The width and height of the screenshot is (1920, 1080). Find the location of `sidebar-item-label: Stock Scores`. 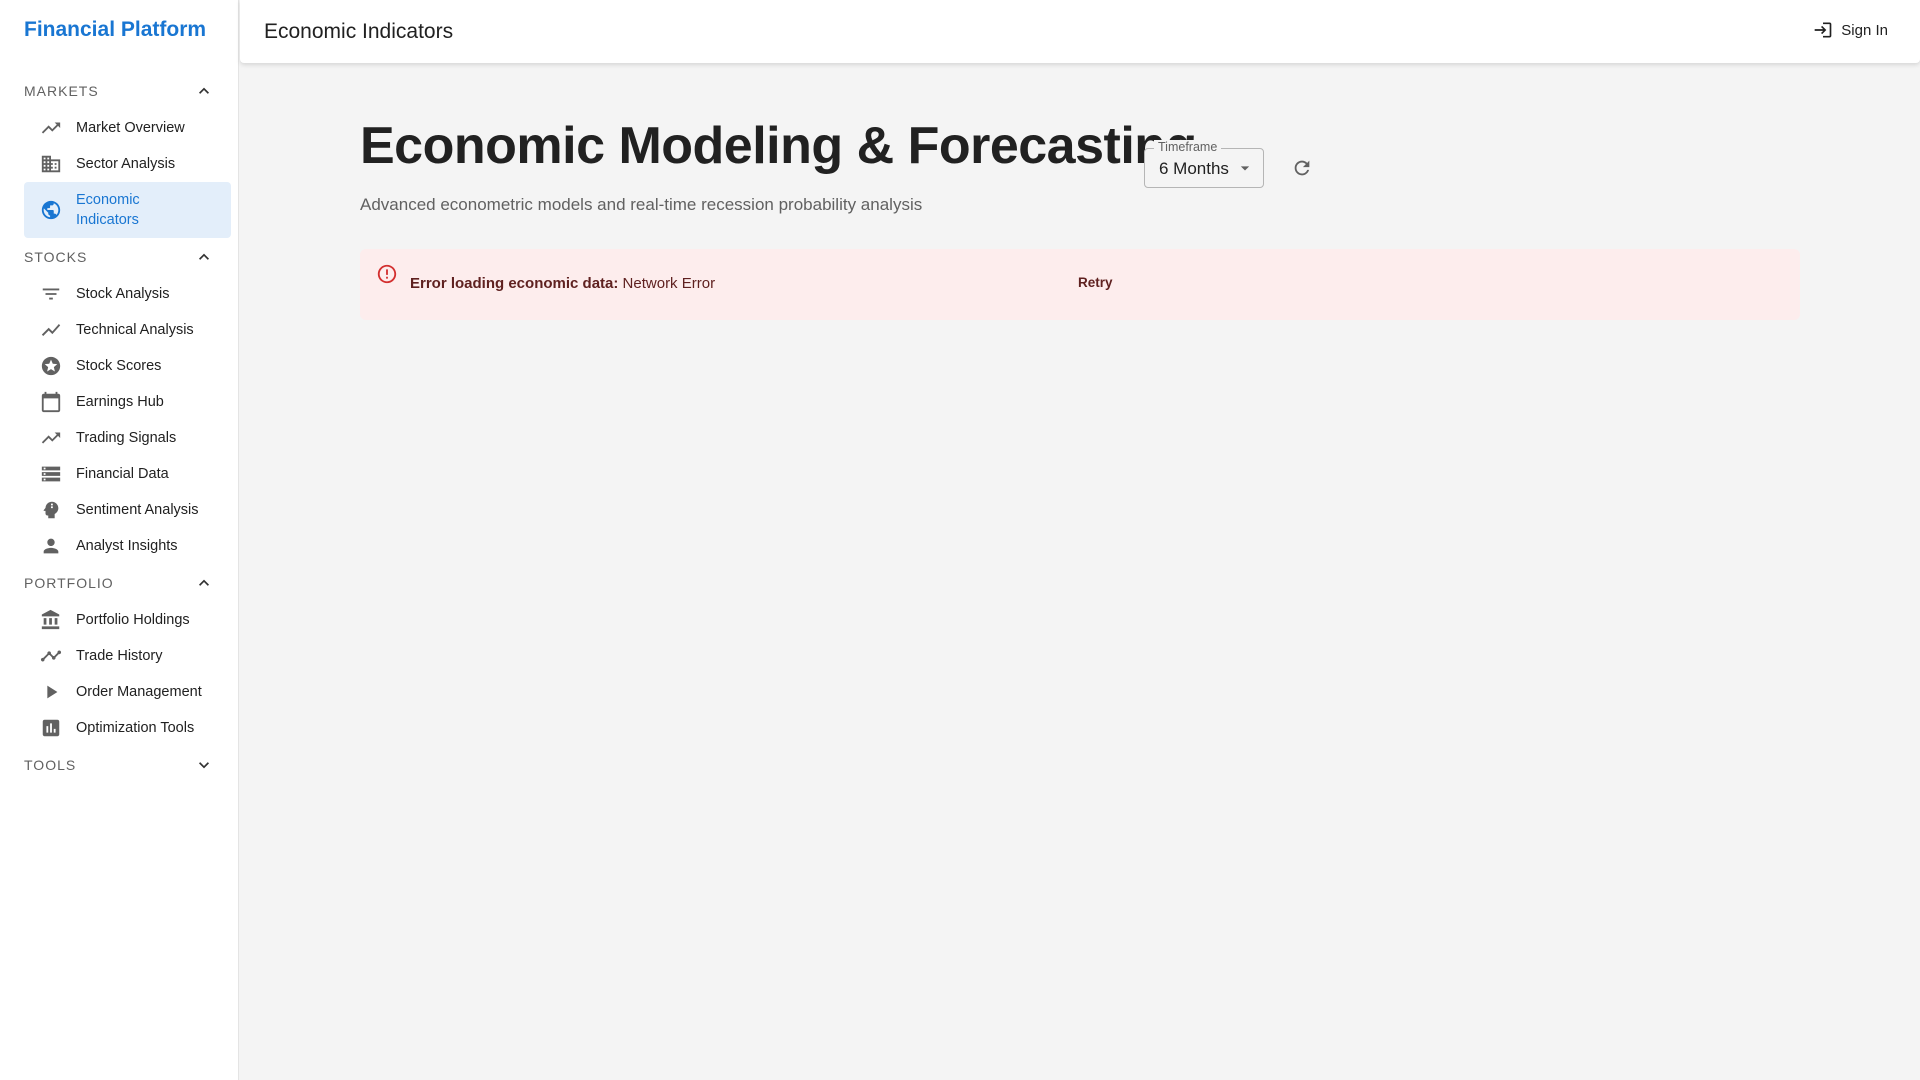

sidebar-item-label: Stock Scores is located at coordinates (119, 366).